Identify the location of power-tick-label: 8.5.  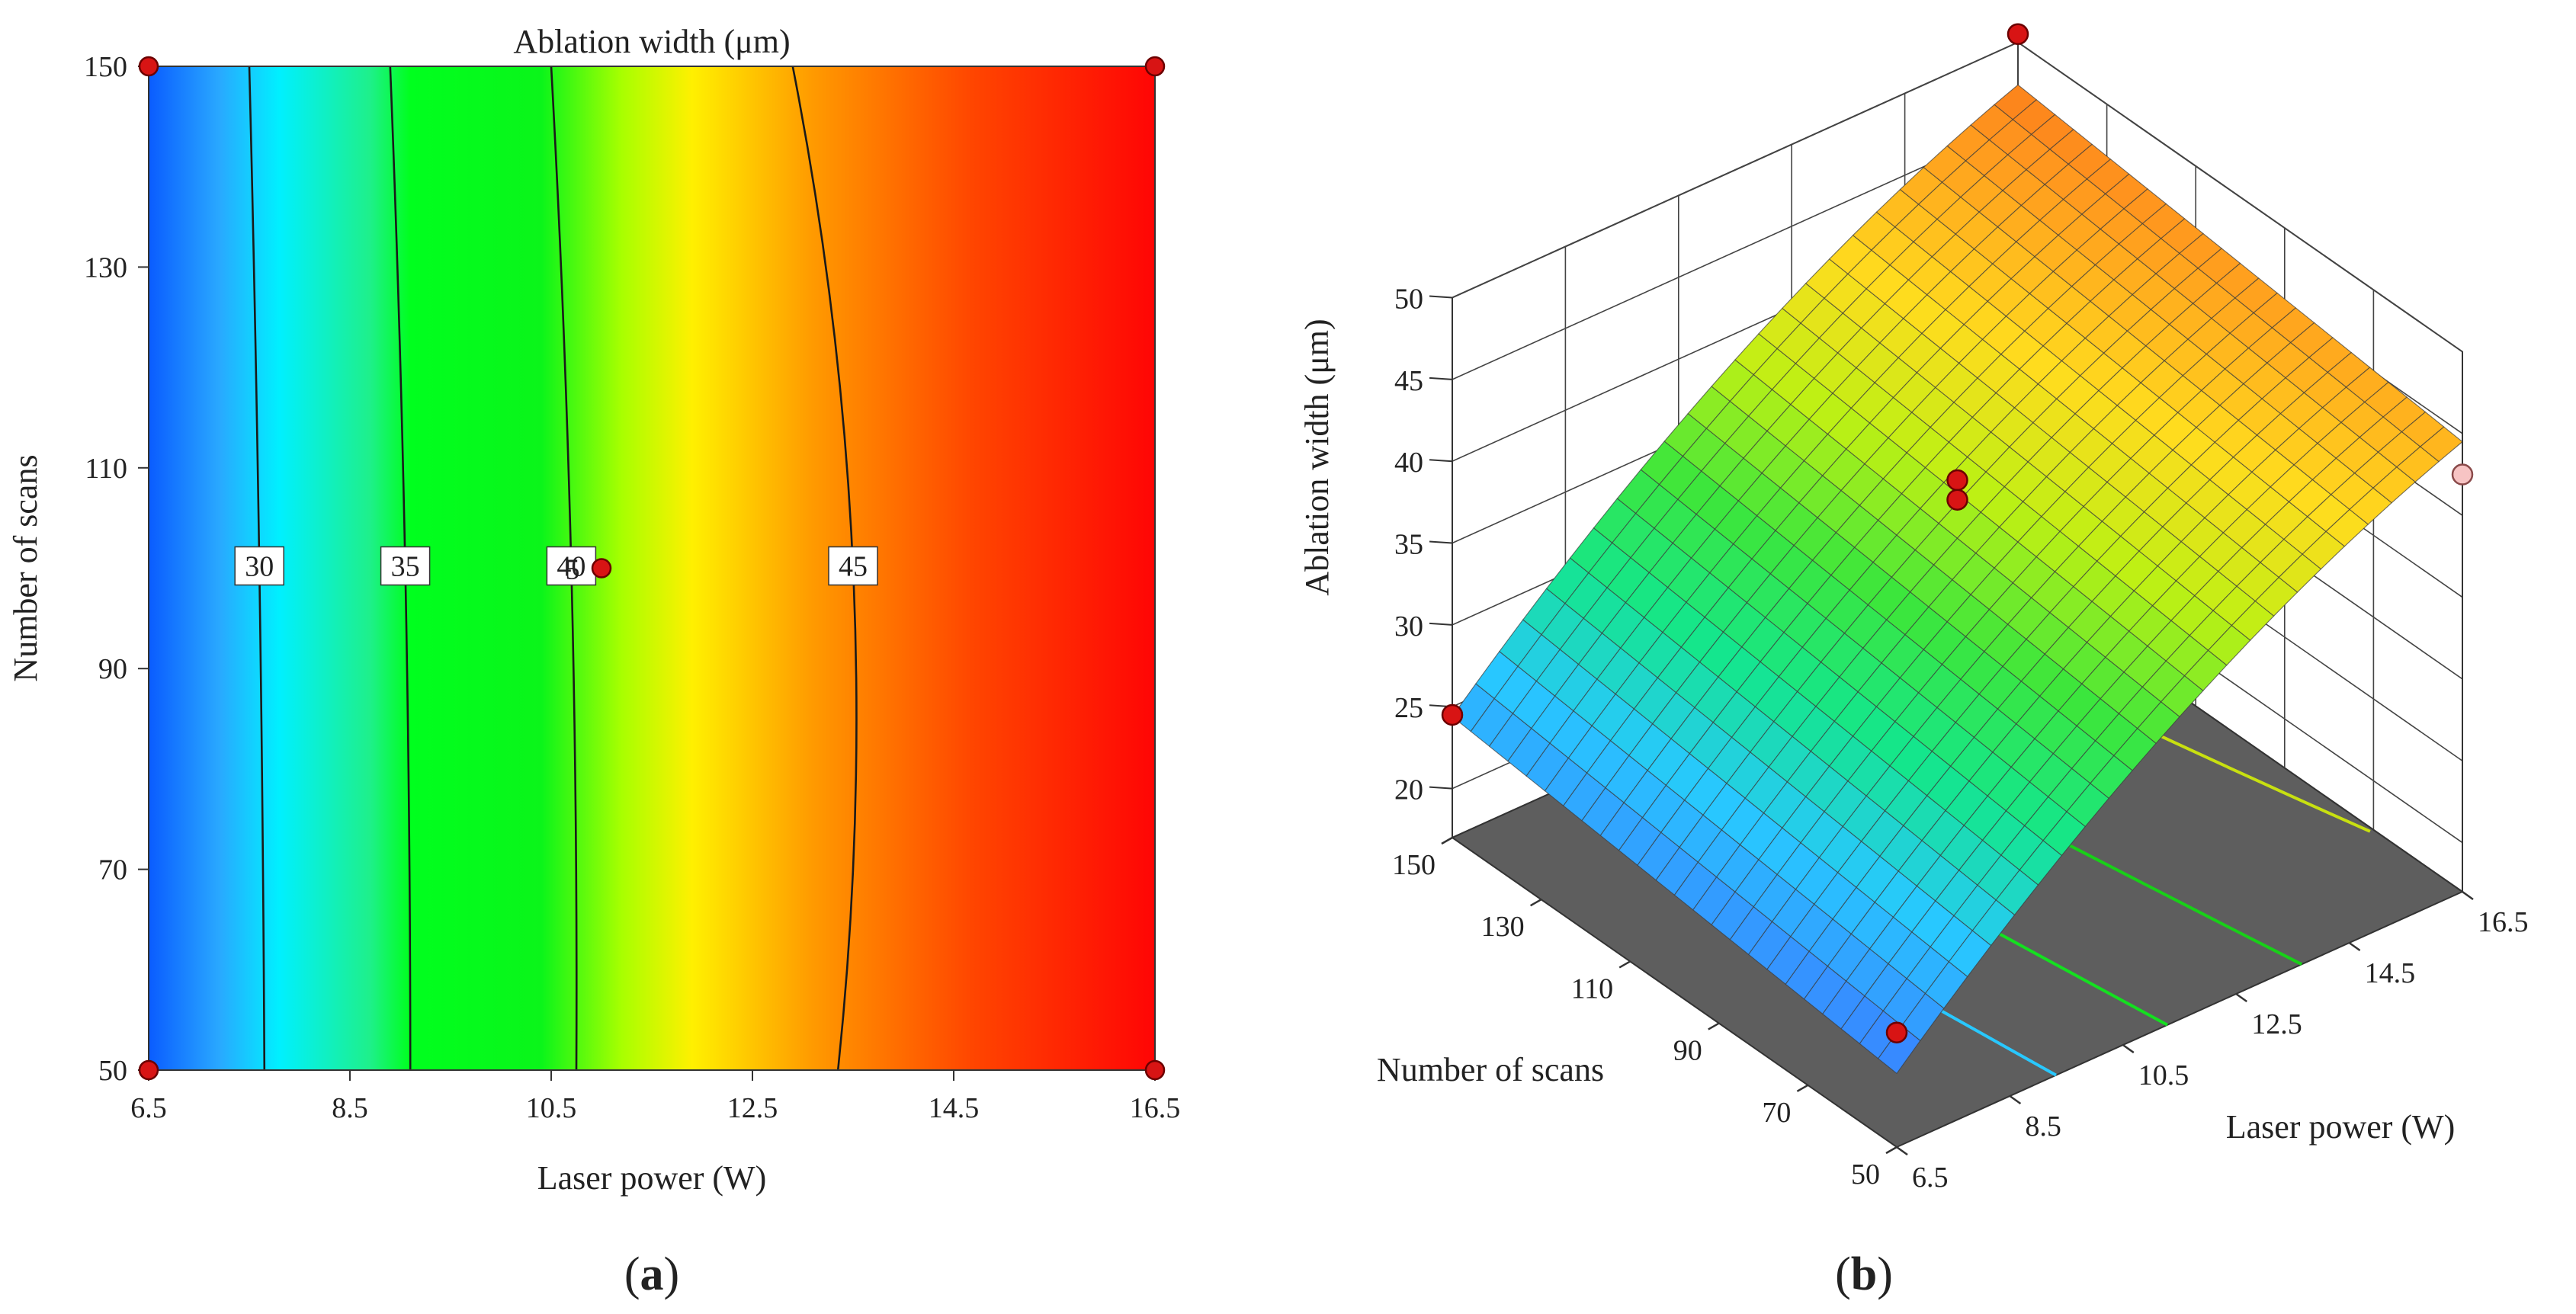
(2043, 1126).